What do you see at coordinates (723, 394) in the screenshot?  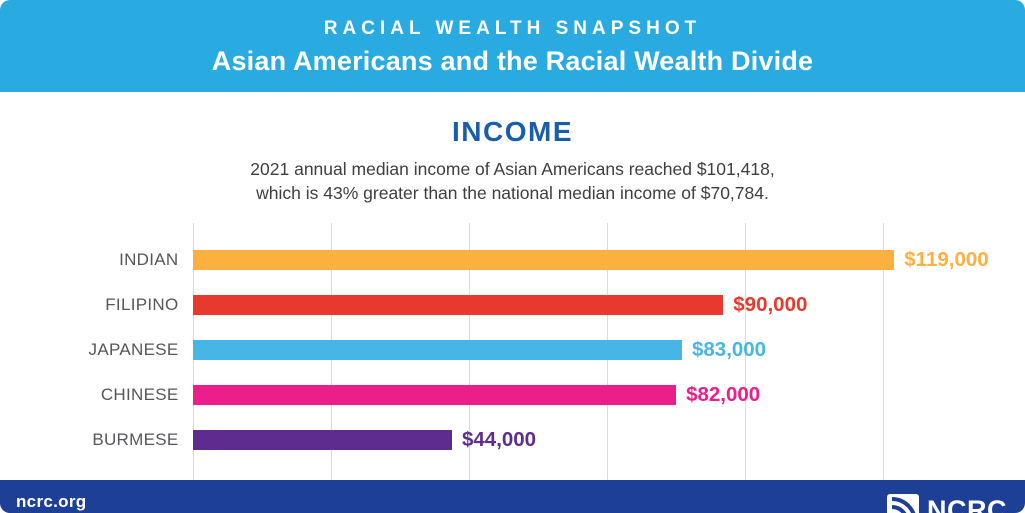 I see `value-label: $82,000` at bounding box center [723, 394].